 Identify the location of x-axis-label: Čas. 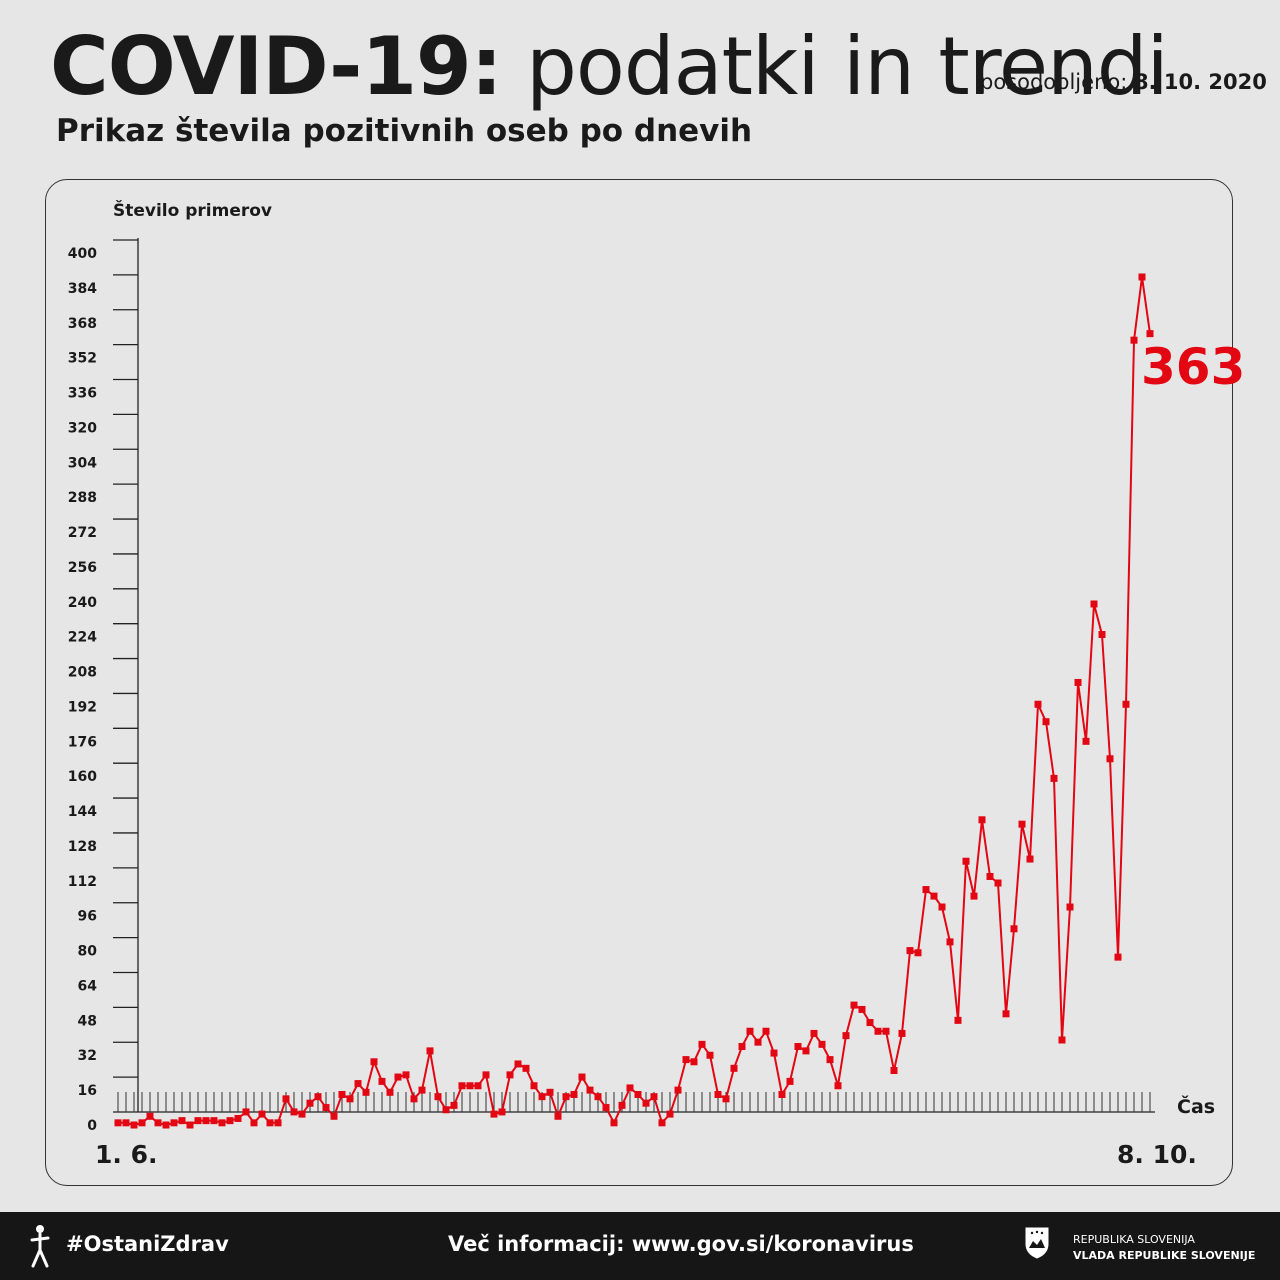
(1196, 1106).